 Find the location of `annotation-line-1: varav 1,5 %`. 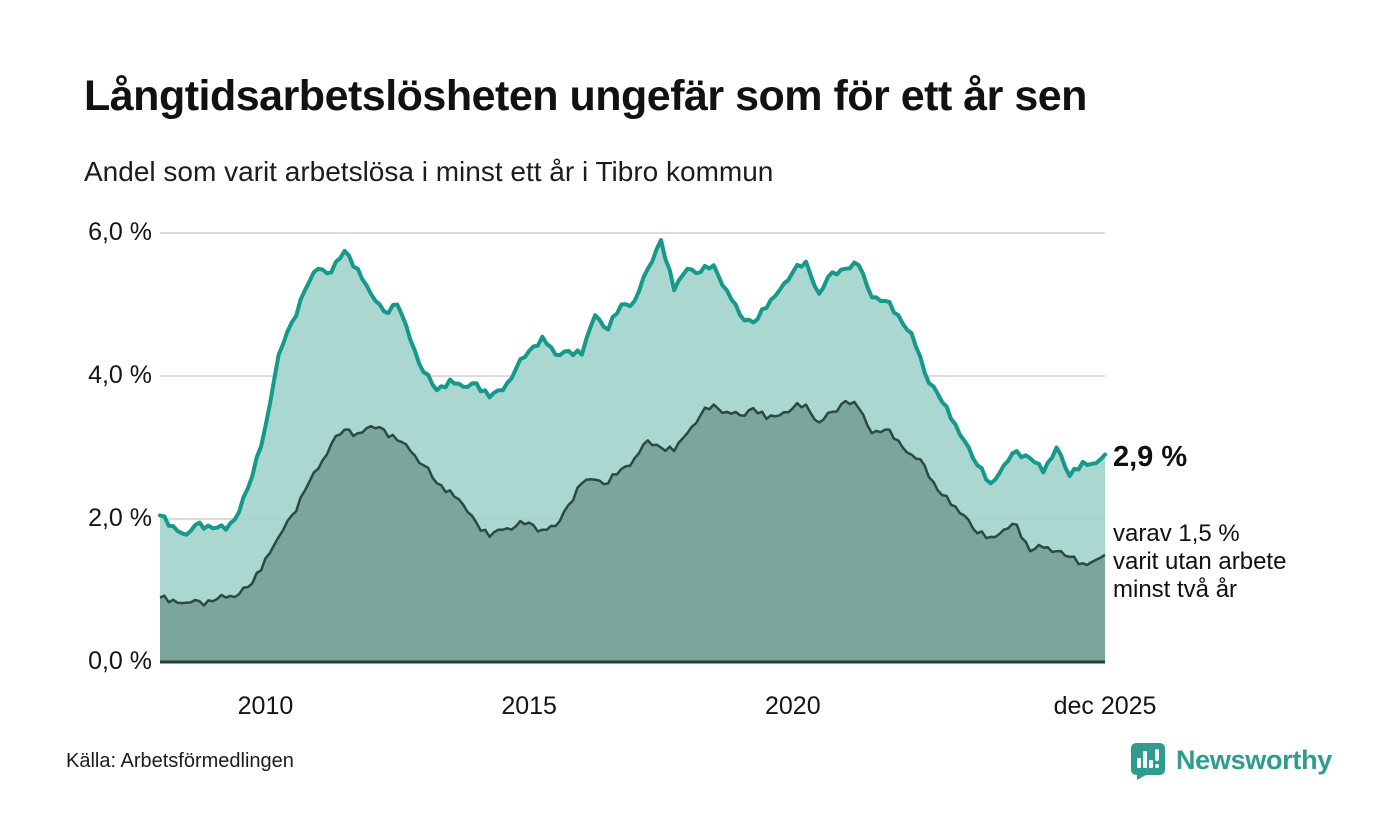

annotation-line-1: varav 1,5 % is located at coordinates (1176, 533).